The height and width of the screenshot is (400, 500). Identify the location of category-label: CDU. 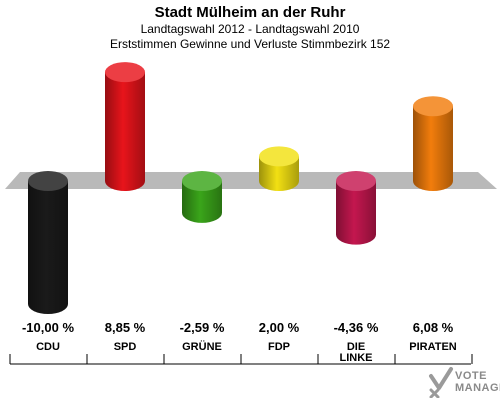
(48, 347).